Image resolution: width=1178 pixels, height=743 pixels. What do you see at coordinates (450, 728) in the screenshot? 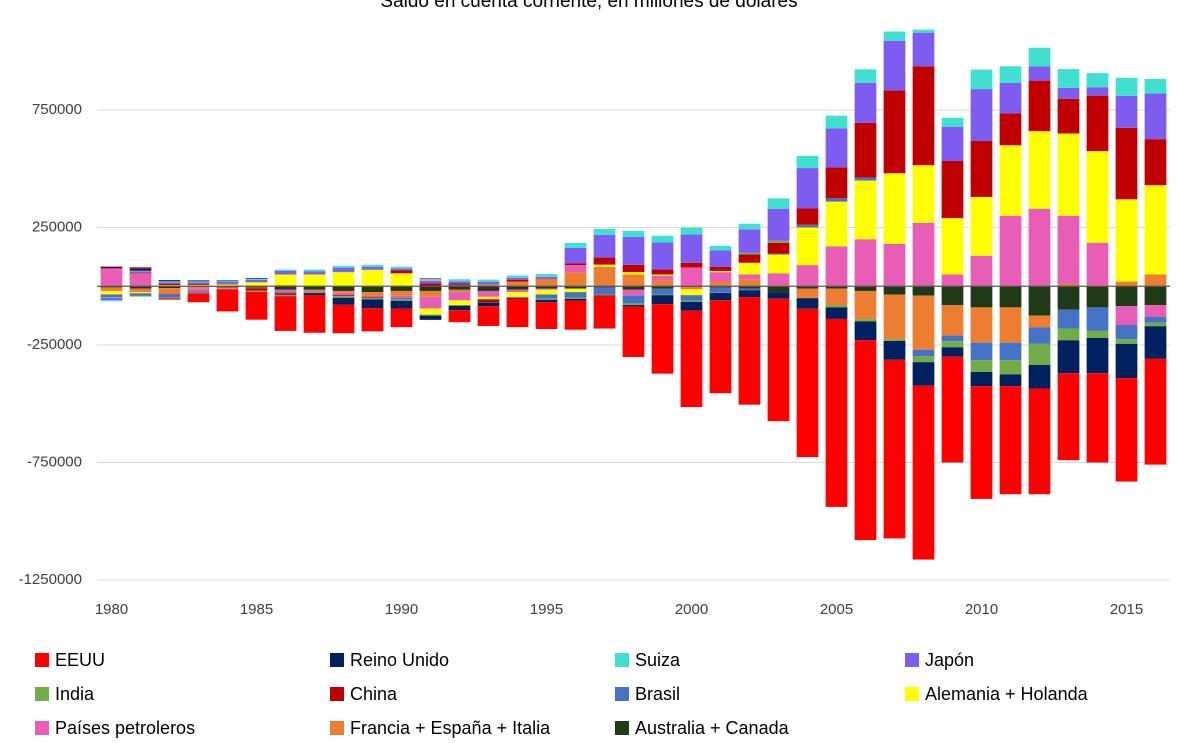
I see `legend-label: Francia + España + Italia` at bounding box center [450, 728].